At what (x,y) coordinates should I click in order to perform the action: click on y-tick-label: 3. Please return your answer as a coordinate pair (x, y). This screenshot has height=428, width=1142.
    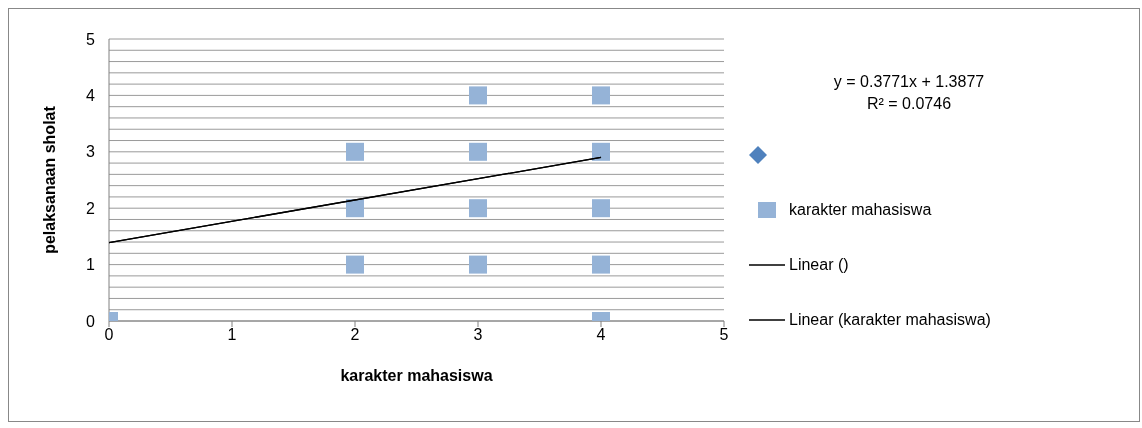
    Looking at the image, I should click on (91, 152).